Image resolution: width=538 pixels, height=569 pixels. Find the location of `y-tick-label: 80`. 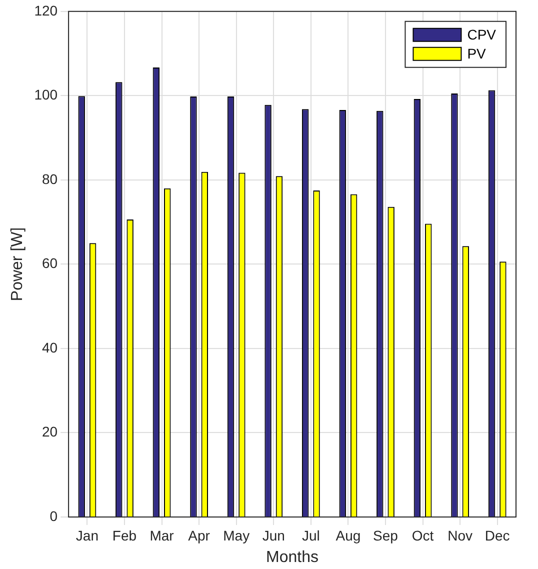

y-tick-label: 80 is located at coordinates (50, 178).